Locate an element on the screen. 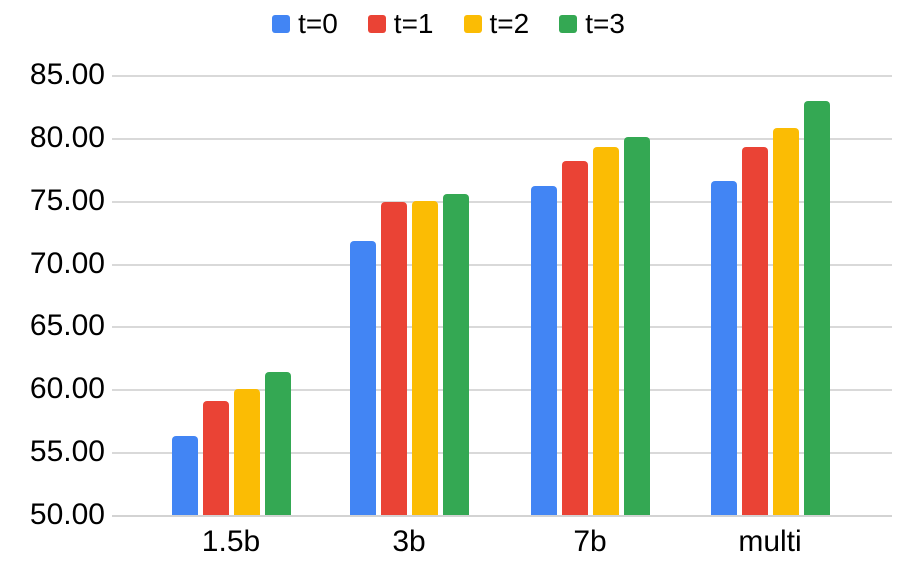 This screenshot has width=897, height=569. y-tick-label: 75.00 is located at coordinates (67, 200).